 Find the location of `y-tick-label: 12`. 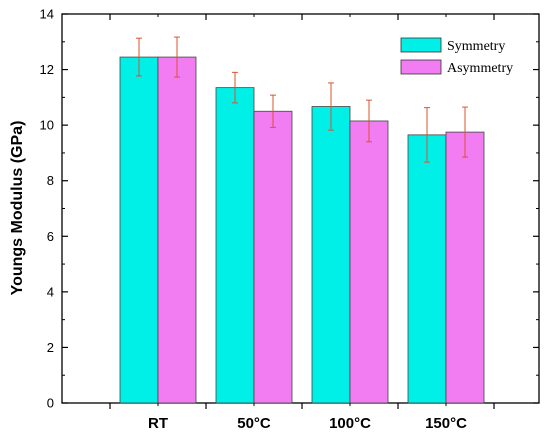

y-tick-label: 12 is located at coordinates (47, 69).